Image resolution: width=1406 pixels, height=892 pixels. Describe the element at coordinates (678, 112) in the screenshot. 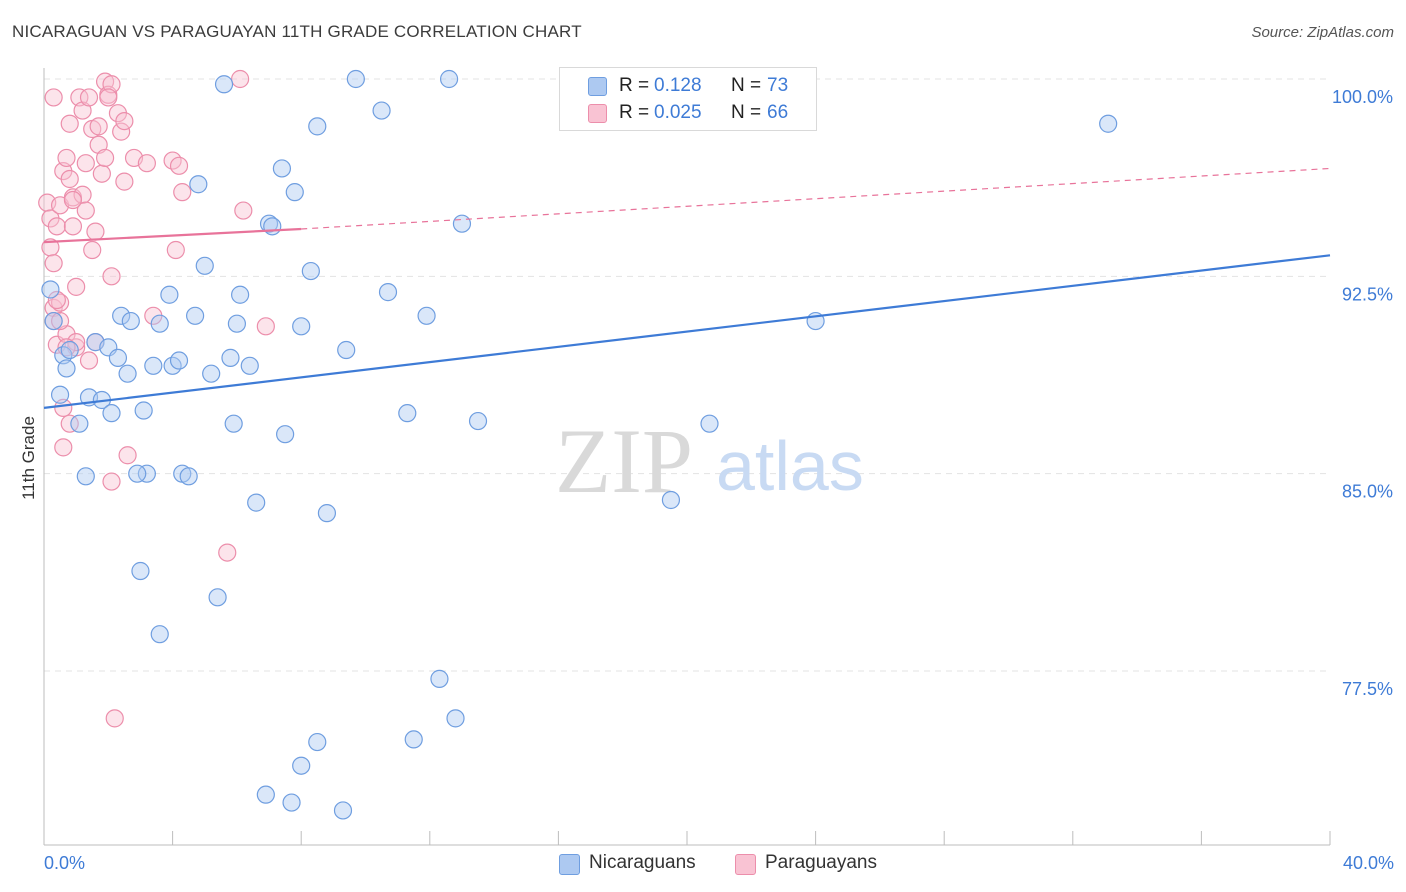

I see `legend-r-value: 0.025` at that location.